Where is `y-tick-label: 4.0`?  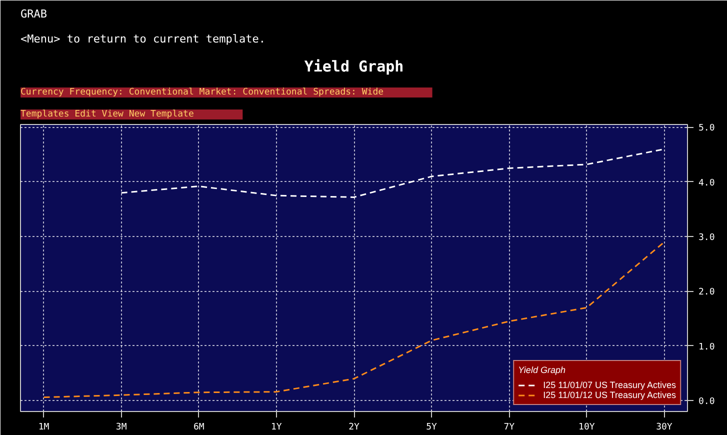 y-tick-label: 4.0 is located at coordinates (706, 183).